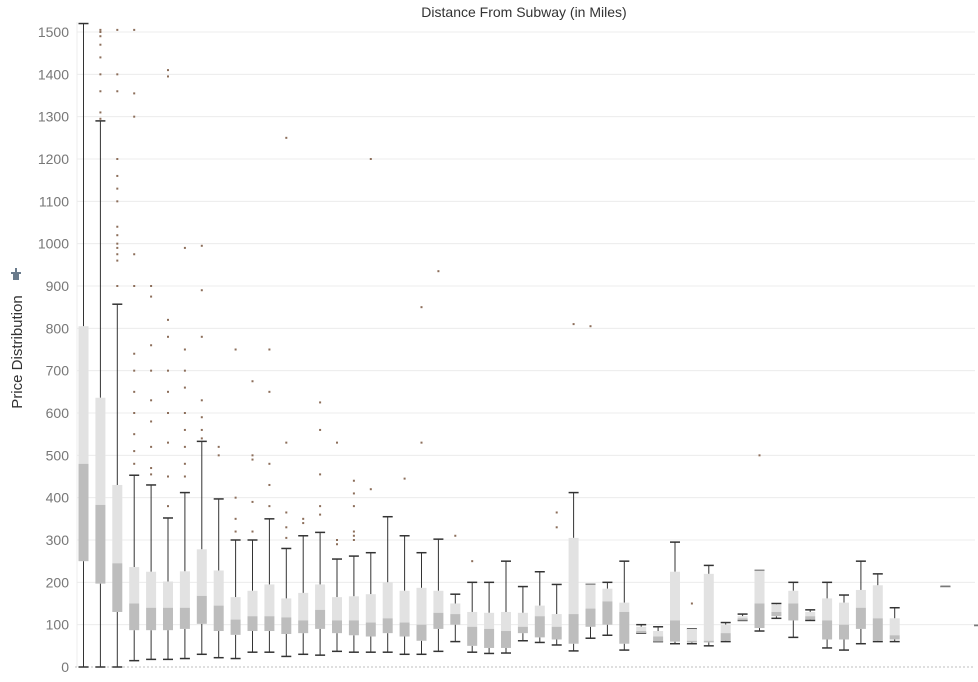  What do you see at coordinates (53, 244) in the screenshot?
I see `y-tick-label: 1000` at bounding box center [53, 244].